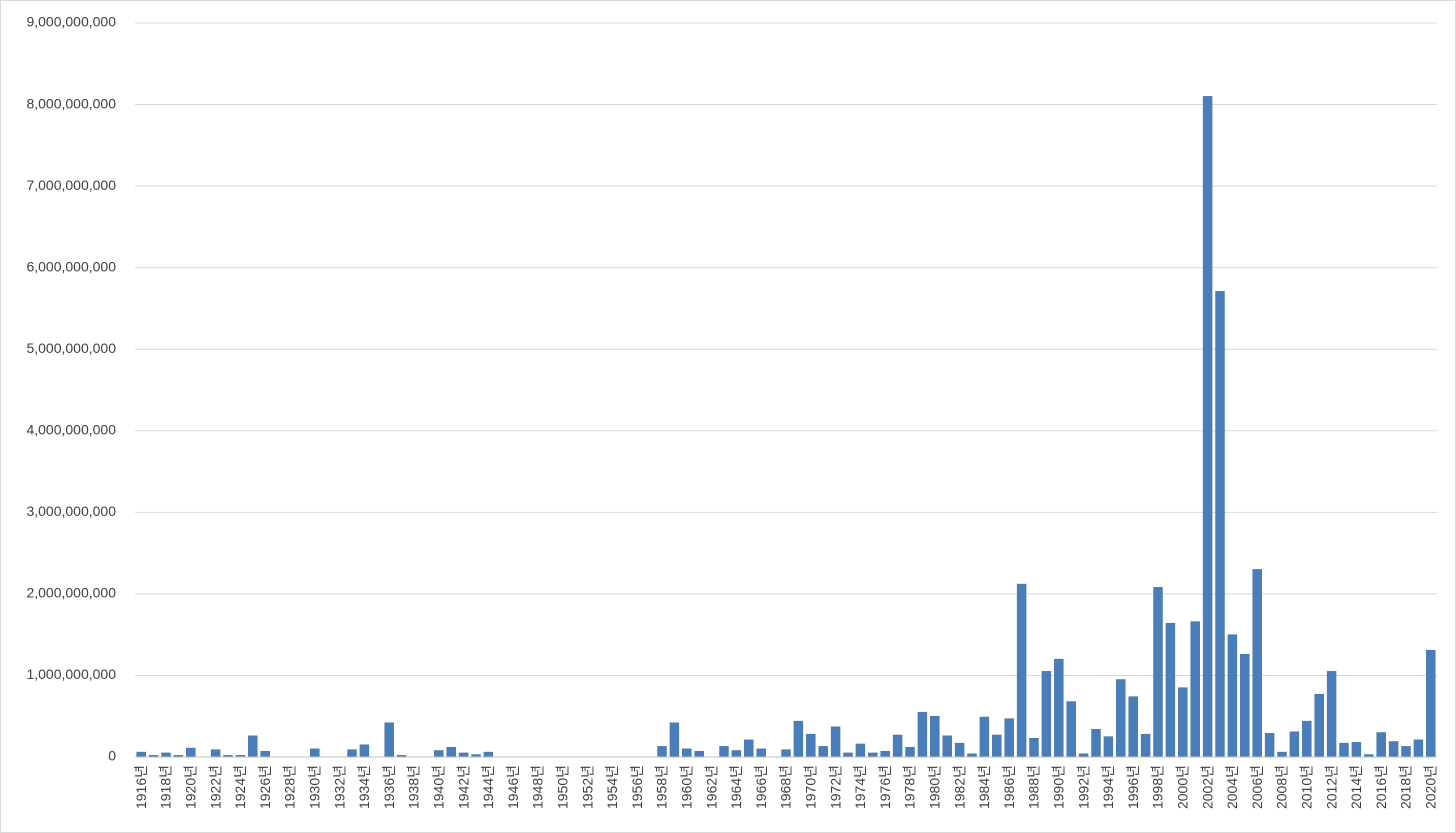 Image resolution: width=1456 pixels, height=833 pixels. What do you see at coordinates (71, 429) in the screenshot?
I see `y-tick-label: 4,000,000,000` at bounding box center [71, 429].